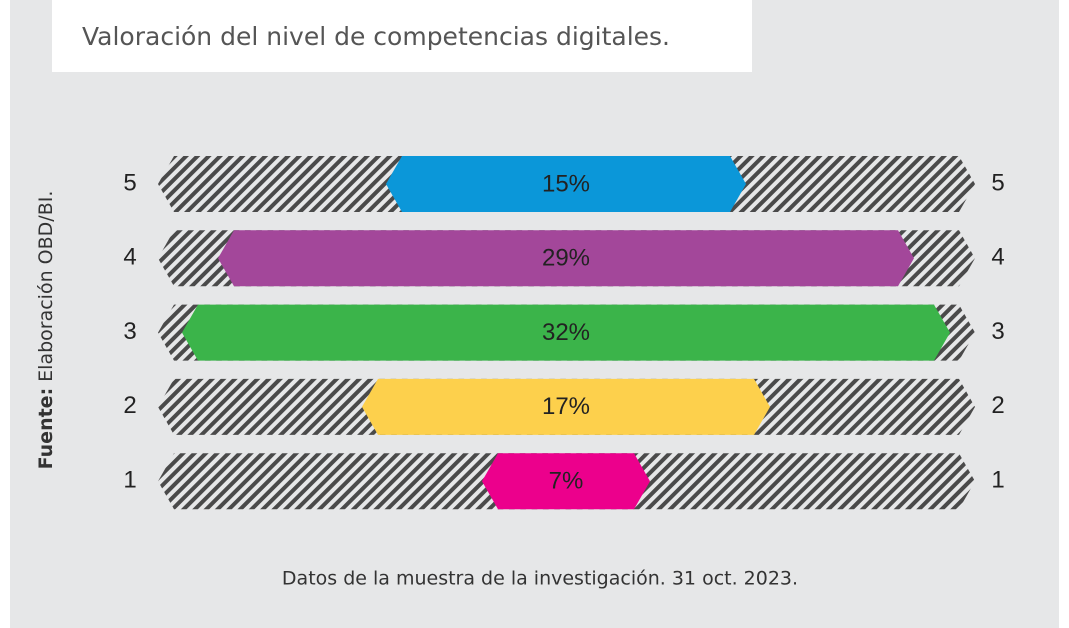 The width and height of the screenshot is (1069, 628). I want to click on category-label-right: 4, so click(997, 257).